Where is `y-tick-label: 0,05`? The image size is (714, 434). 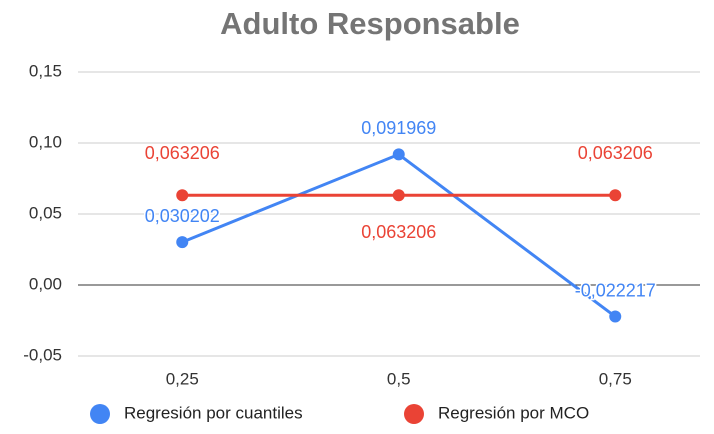
y-tick-label: 0,05 is located at coordinates (45, 212).